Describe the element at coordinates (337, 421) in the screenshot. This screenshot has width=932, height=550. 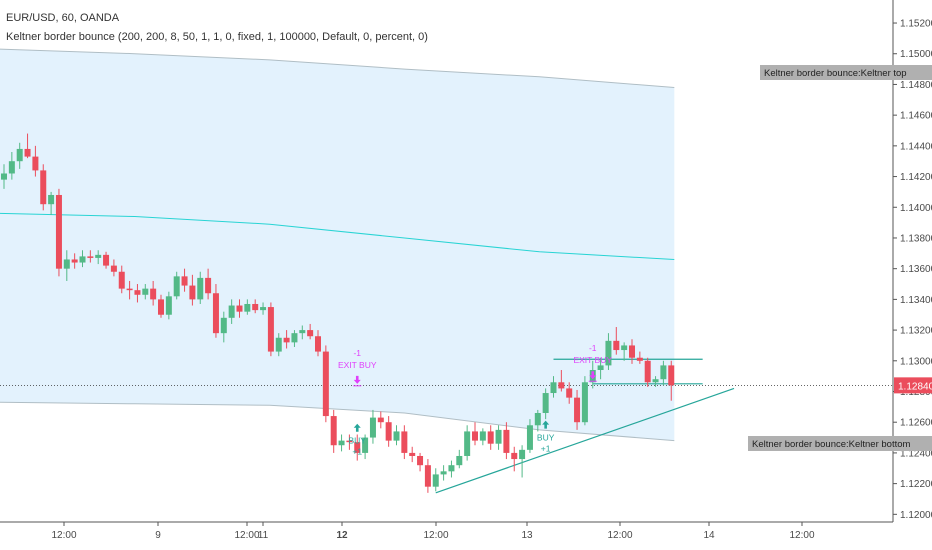
I see `keltner-bottom-line` at that location.